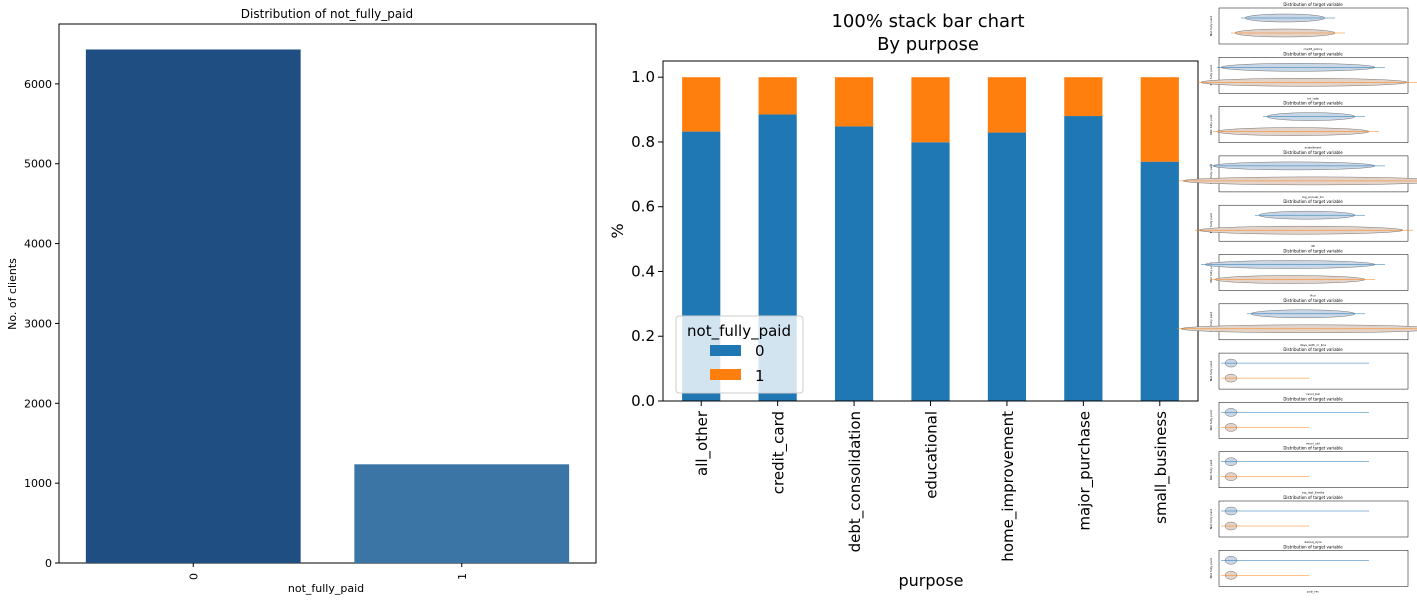 Image resolution: width=1417 pixels, height=600 pixels. I want to click on chart2-x-axis-label: purpose, so click(931, 580).